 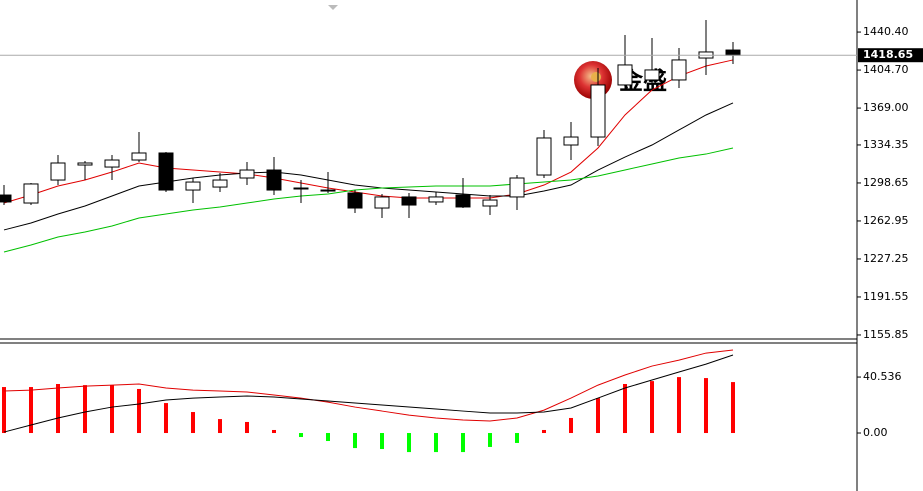 I want to click on logo-dot, so click(x=596, y=77).